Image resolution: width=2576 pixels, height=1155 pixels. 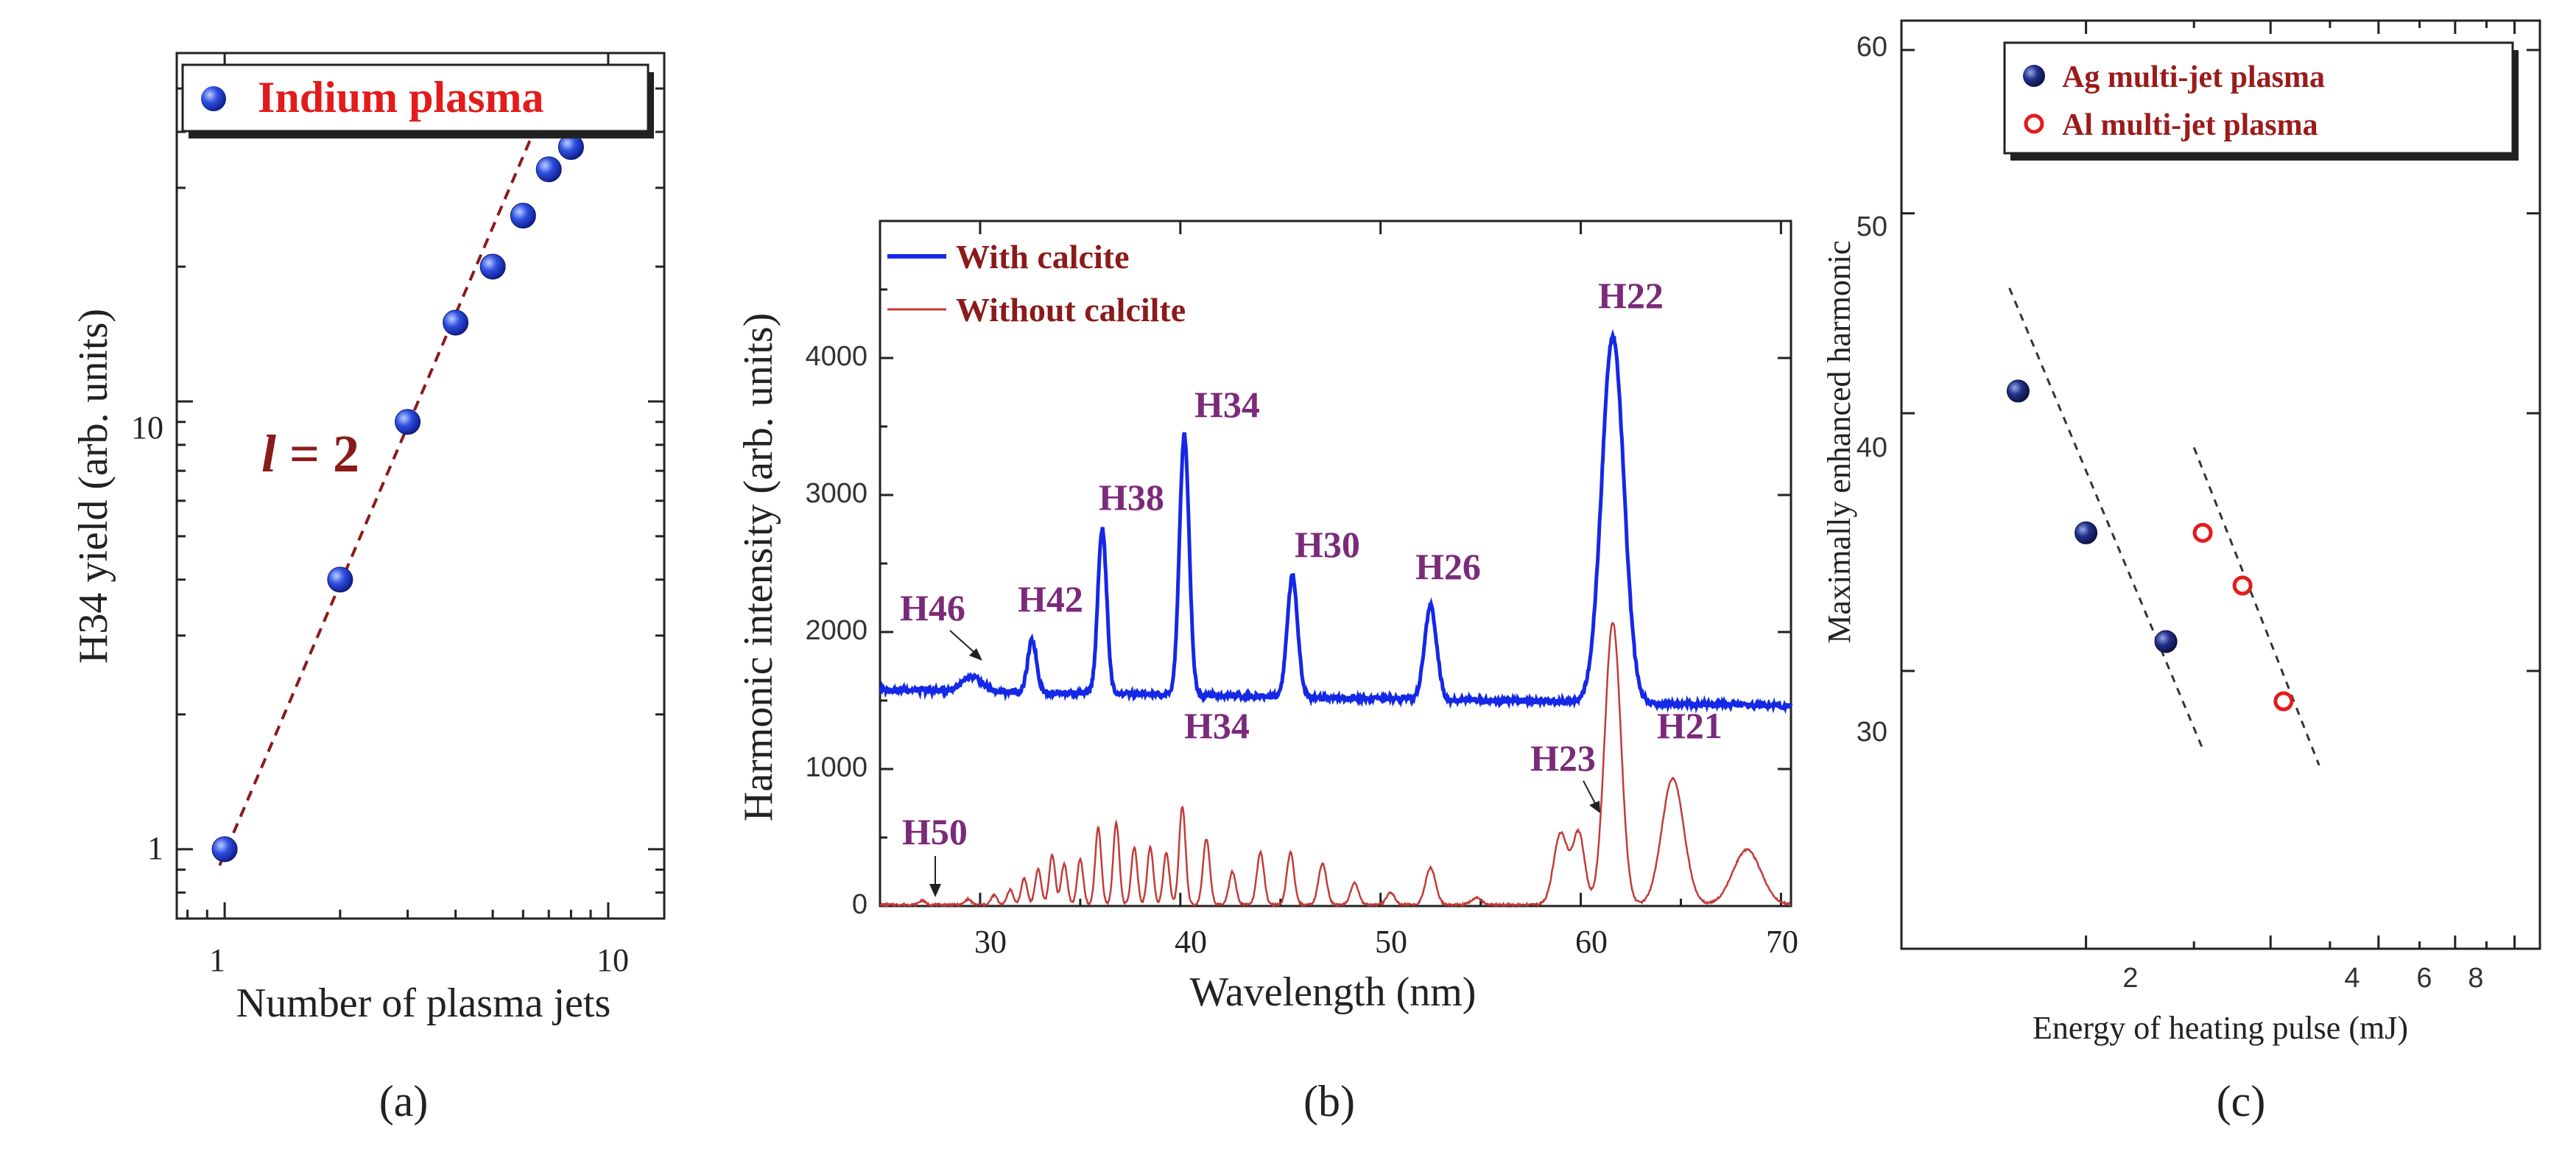 I want to click on chart-b-xtick-label-2: 50, so click(x=1391, y=942).